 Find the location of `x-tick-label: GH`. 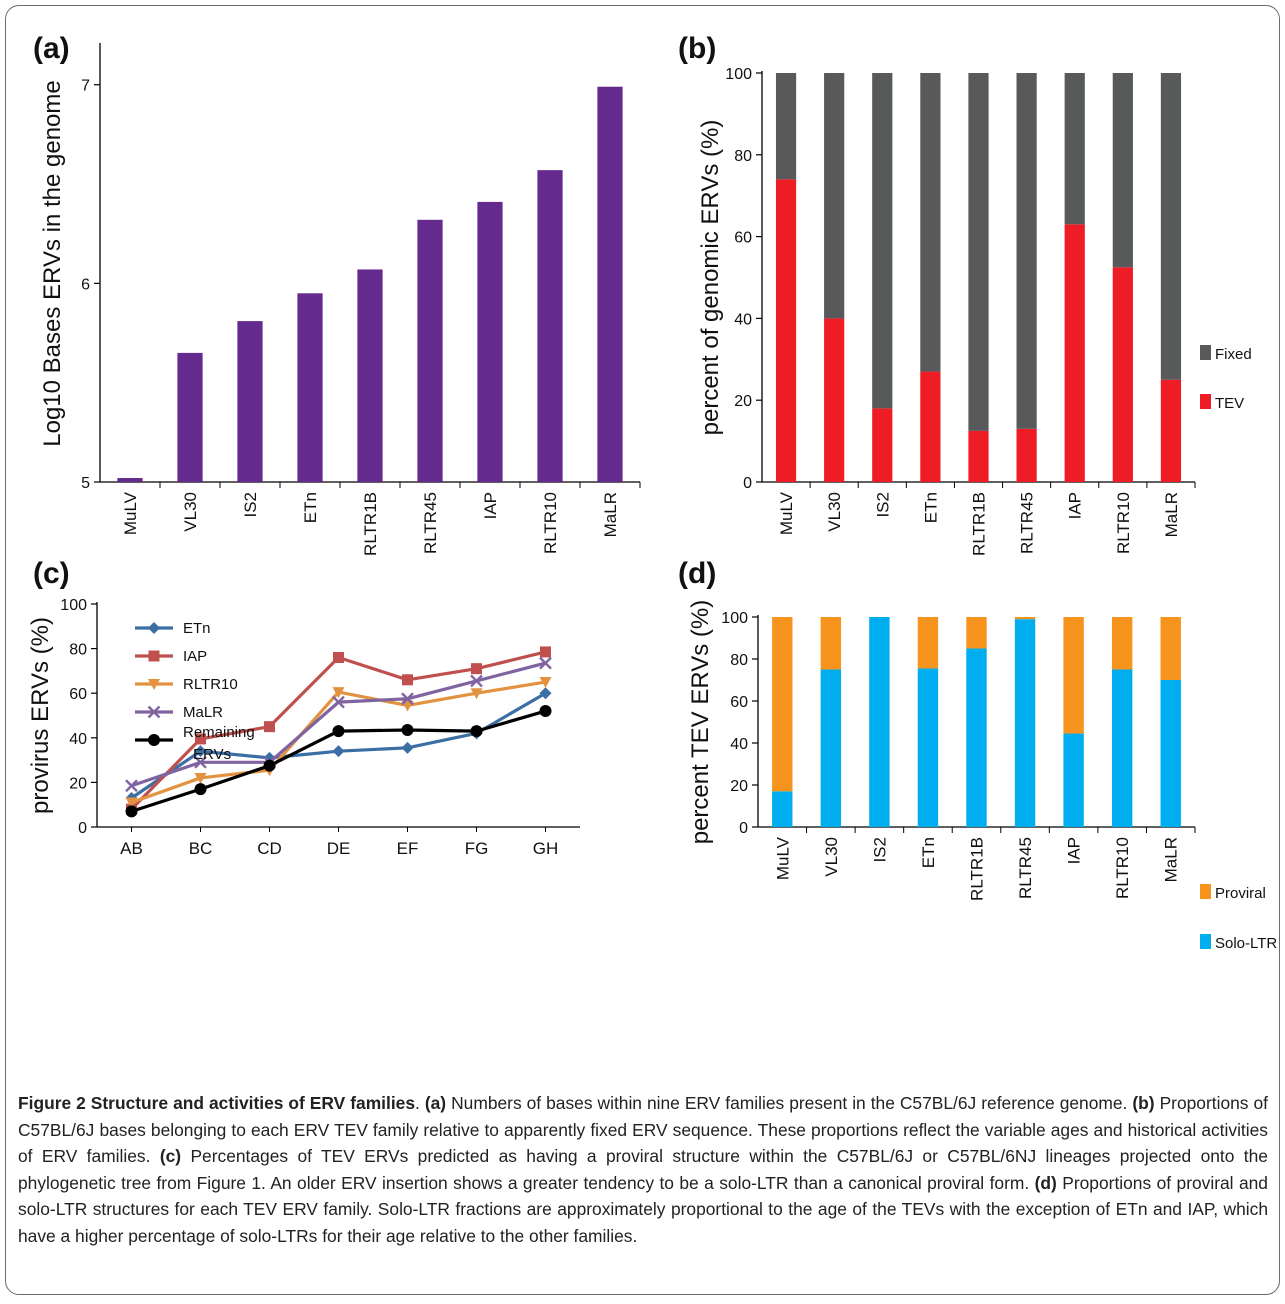

x-tick-label: GH is located at coordinates (546, 848).